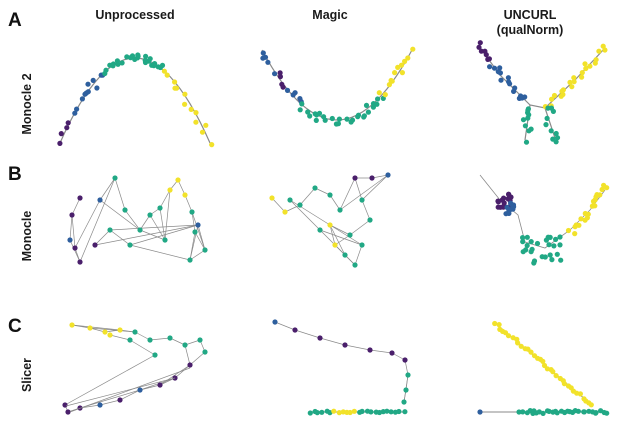 The height and width of the screenshot is (421, 624). What do you see at coordinates (530, 23) in the screenshot?
I see `column-header-uncurl: UNCURL (qualNorm)` at bounding box center [530, 23].